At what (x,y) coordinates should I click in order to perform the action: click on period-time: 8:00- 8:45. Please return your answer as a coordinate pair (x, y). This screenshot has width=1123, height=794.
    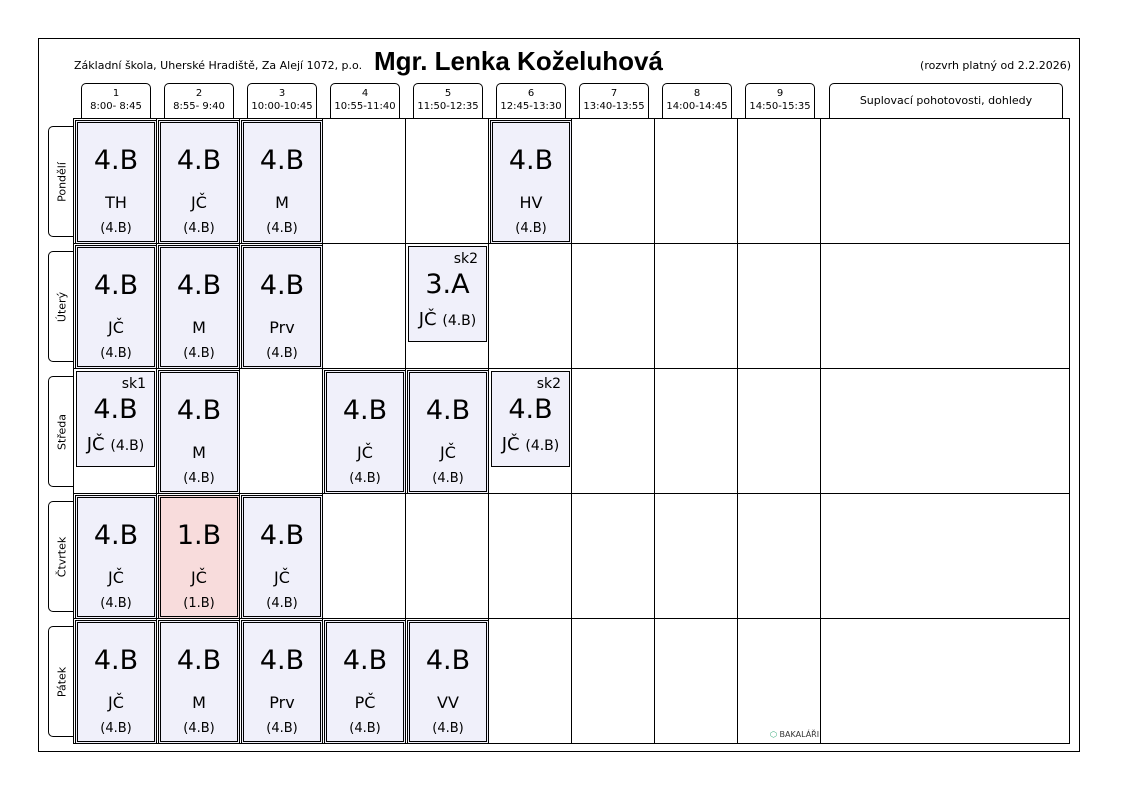
    Looking at the image, I should click on (116, 106).